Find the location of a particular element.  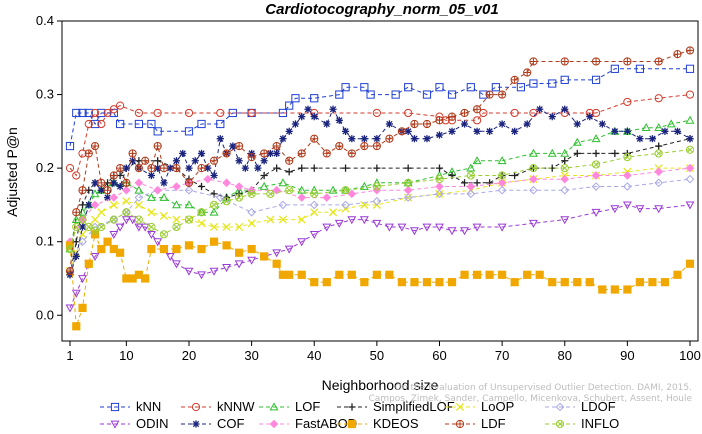

legend-label: LDOF is located at coordinates (598, 406).